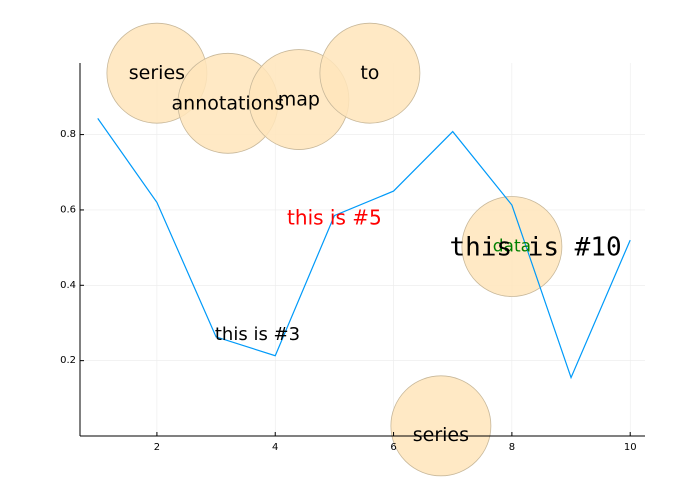  Describe the element at coordinates (68, 134) in the screenshot. I see `y-tick-label: 0.8` at that location.